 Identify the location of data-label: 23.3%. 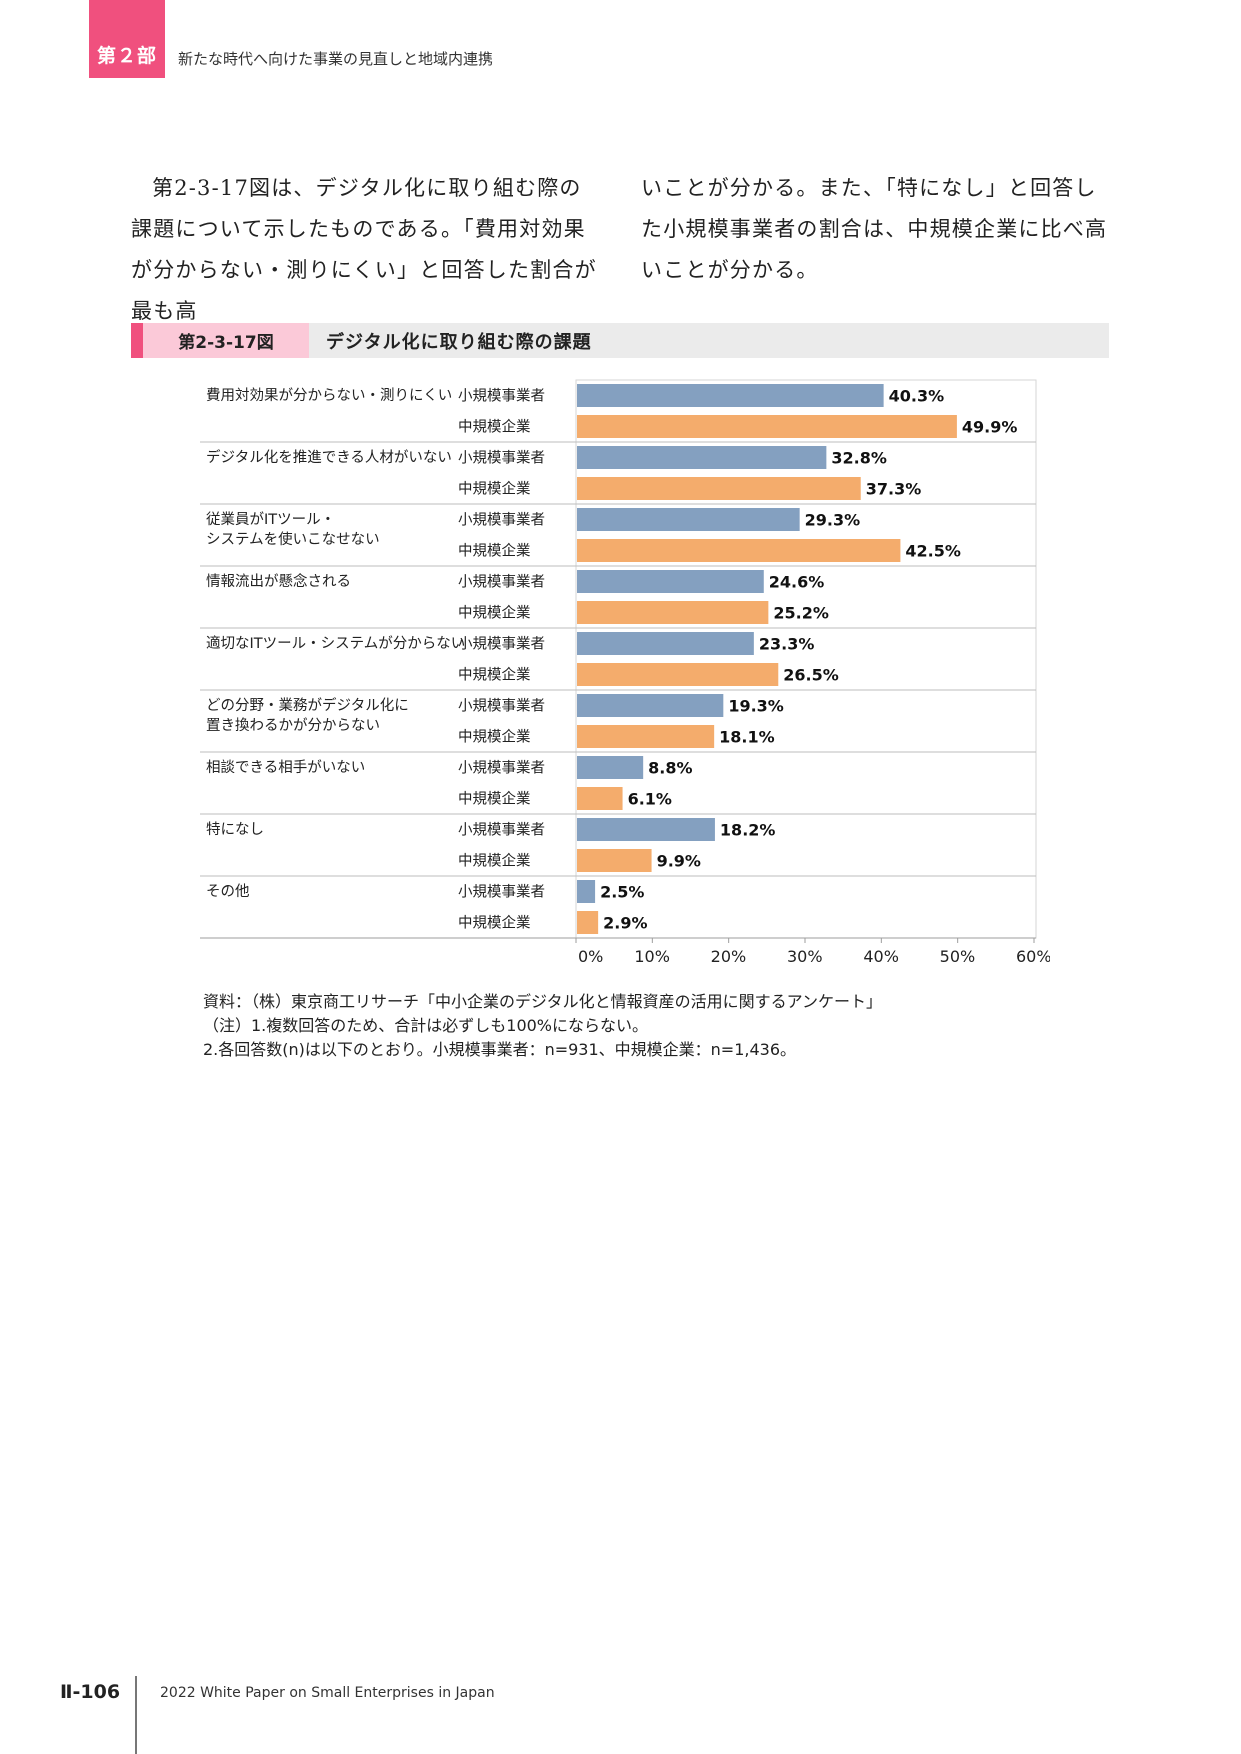
(787, 644).